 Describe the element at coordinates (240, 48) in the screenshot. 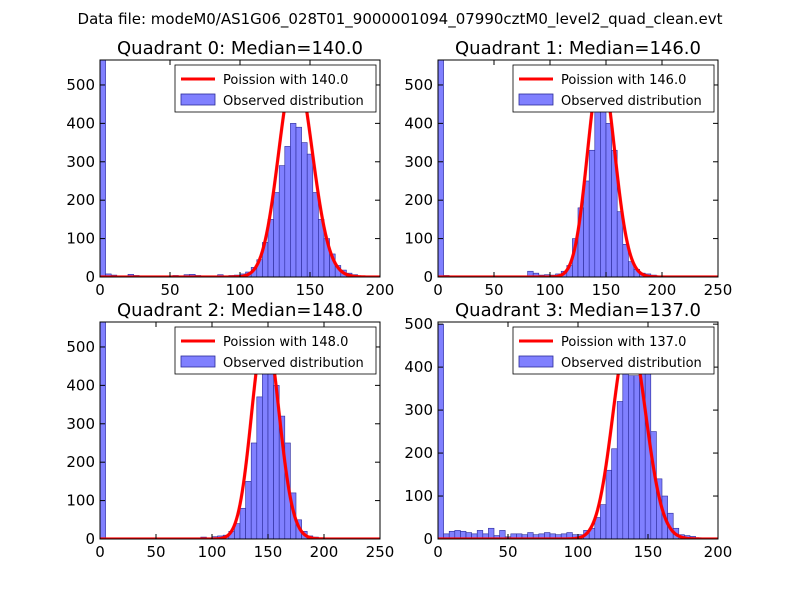

I see `panel-title: Quadrant 0: Median=140.0` at that location.